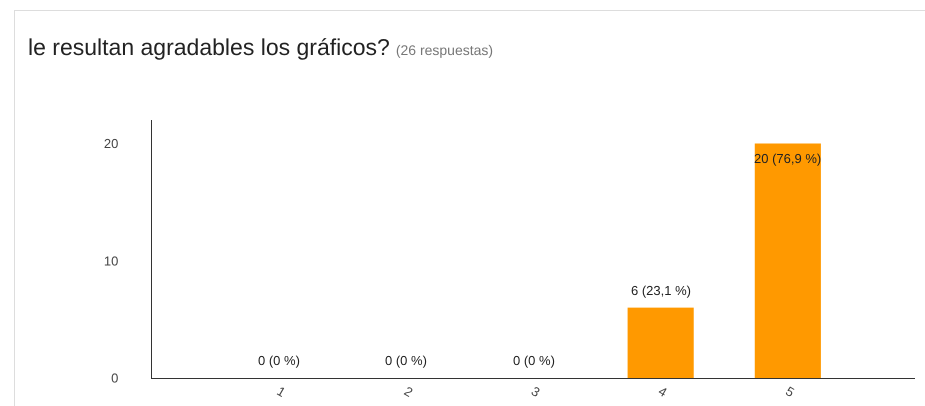 The width and height of the screenshot is (925, 406). What do you see at coordinates (535, 391) in the screenshot?
I see `x-tick-label: 3` at bounding box center [535, 391].